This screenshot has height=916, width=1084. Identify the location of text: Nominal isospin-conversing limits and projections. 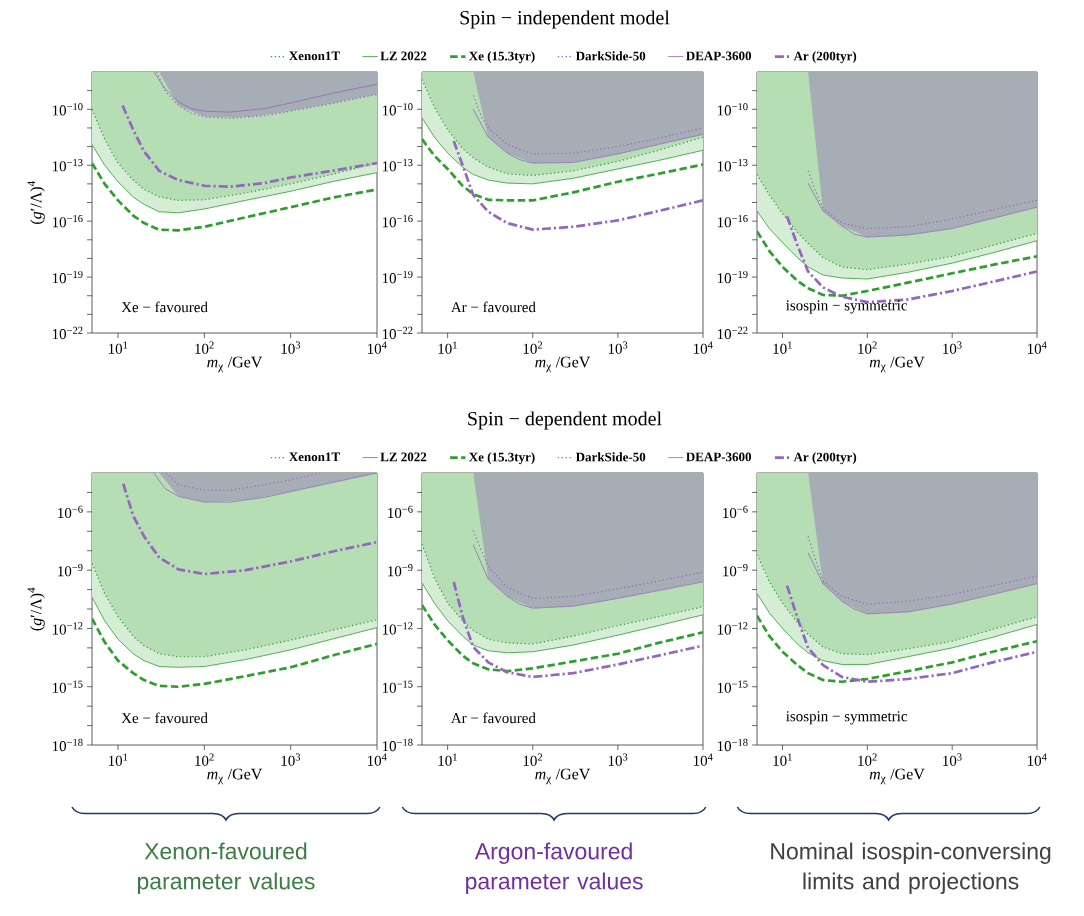
(911, 868).